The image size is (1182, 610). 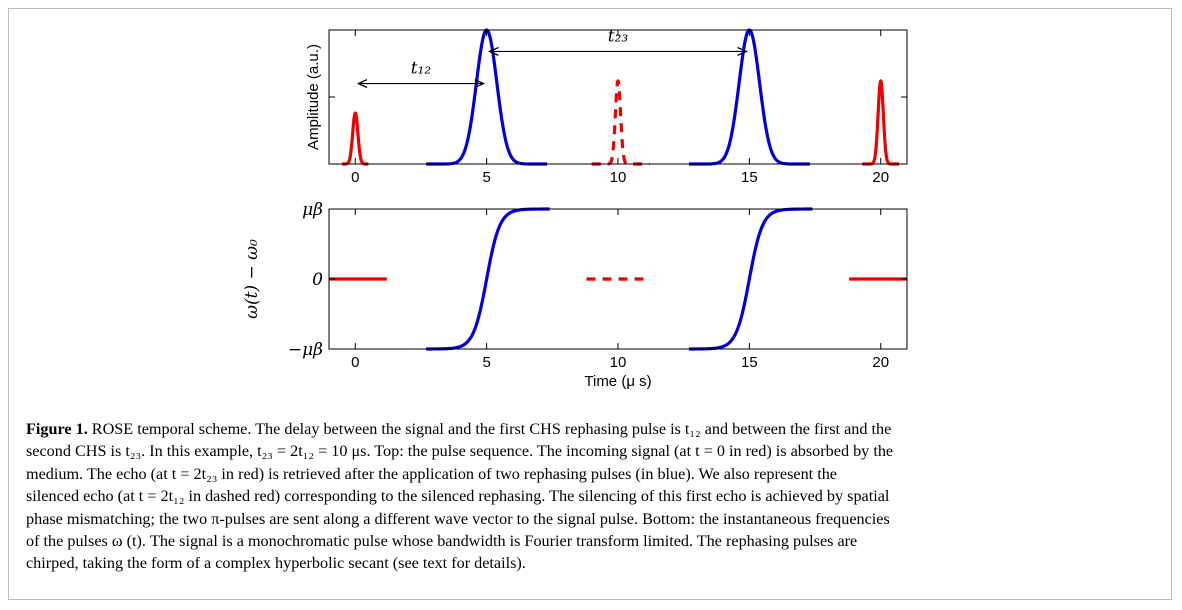 What do you see at coordinates (421, 69) in the screenshot?
I see `annotation-label-1: t₁₂` at bounding box center [421, 69].